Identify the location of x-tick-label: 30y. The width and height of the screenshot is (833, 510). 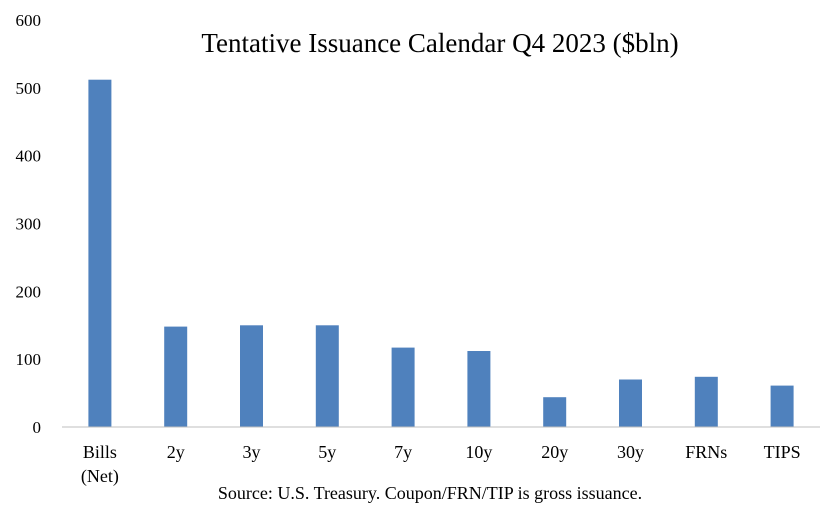
(630, 452).